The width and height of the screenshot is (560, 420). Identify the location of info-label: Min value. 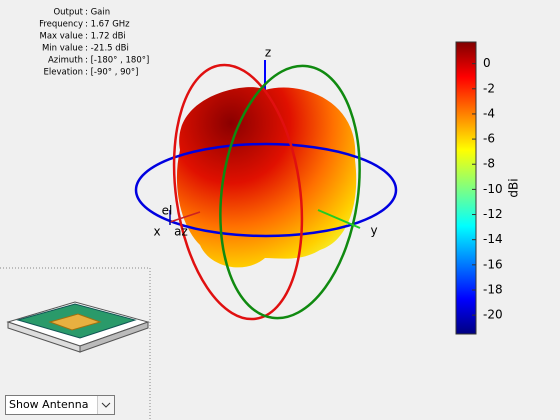
(62, 49).